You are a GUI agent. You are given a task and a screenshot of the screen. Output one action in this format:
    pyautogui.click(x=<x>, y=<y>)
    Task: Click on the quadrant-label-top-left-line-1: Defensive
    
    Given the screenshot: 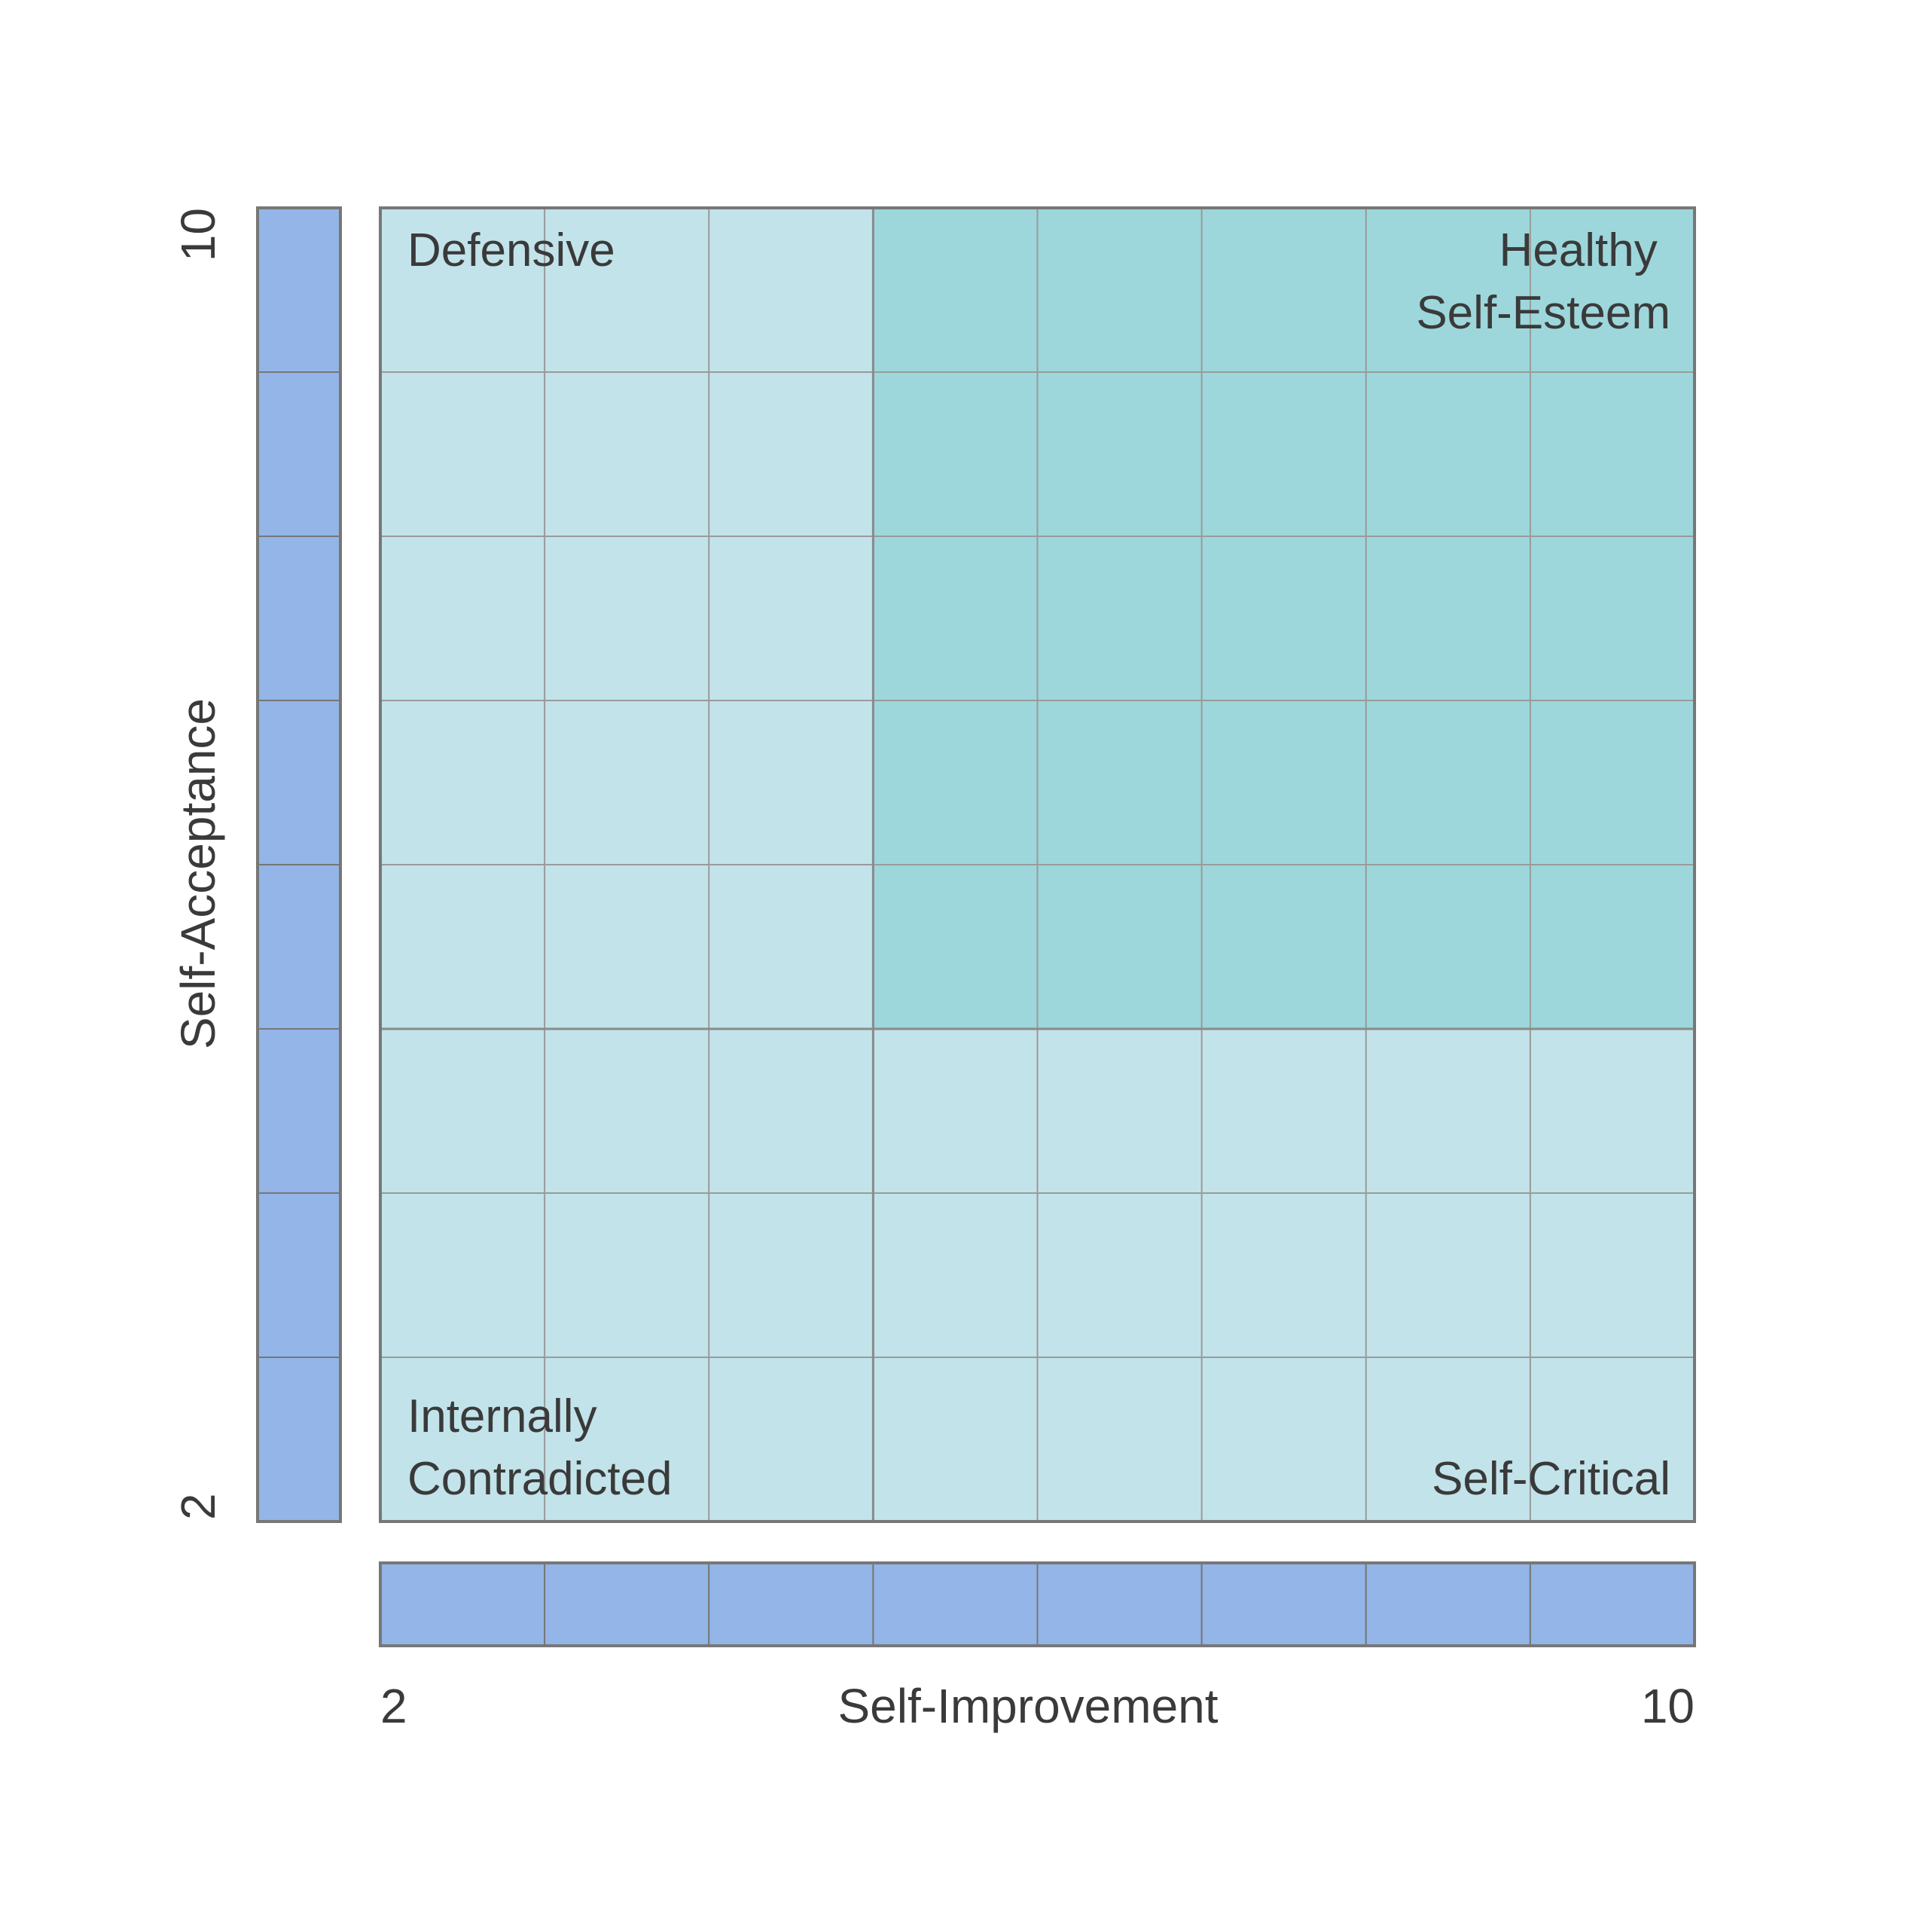 What is the action you would take?
    pyautogui.click(x=511, y=250)
    